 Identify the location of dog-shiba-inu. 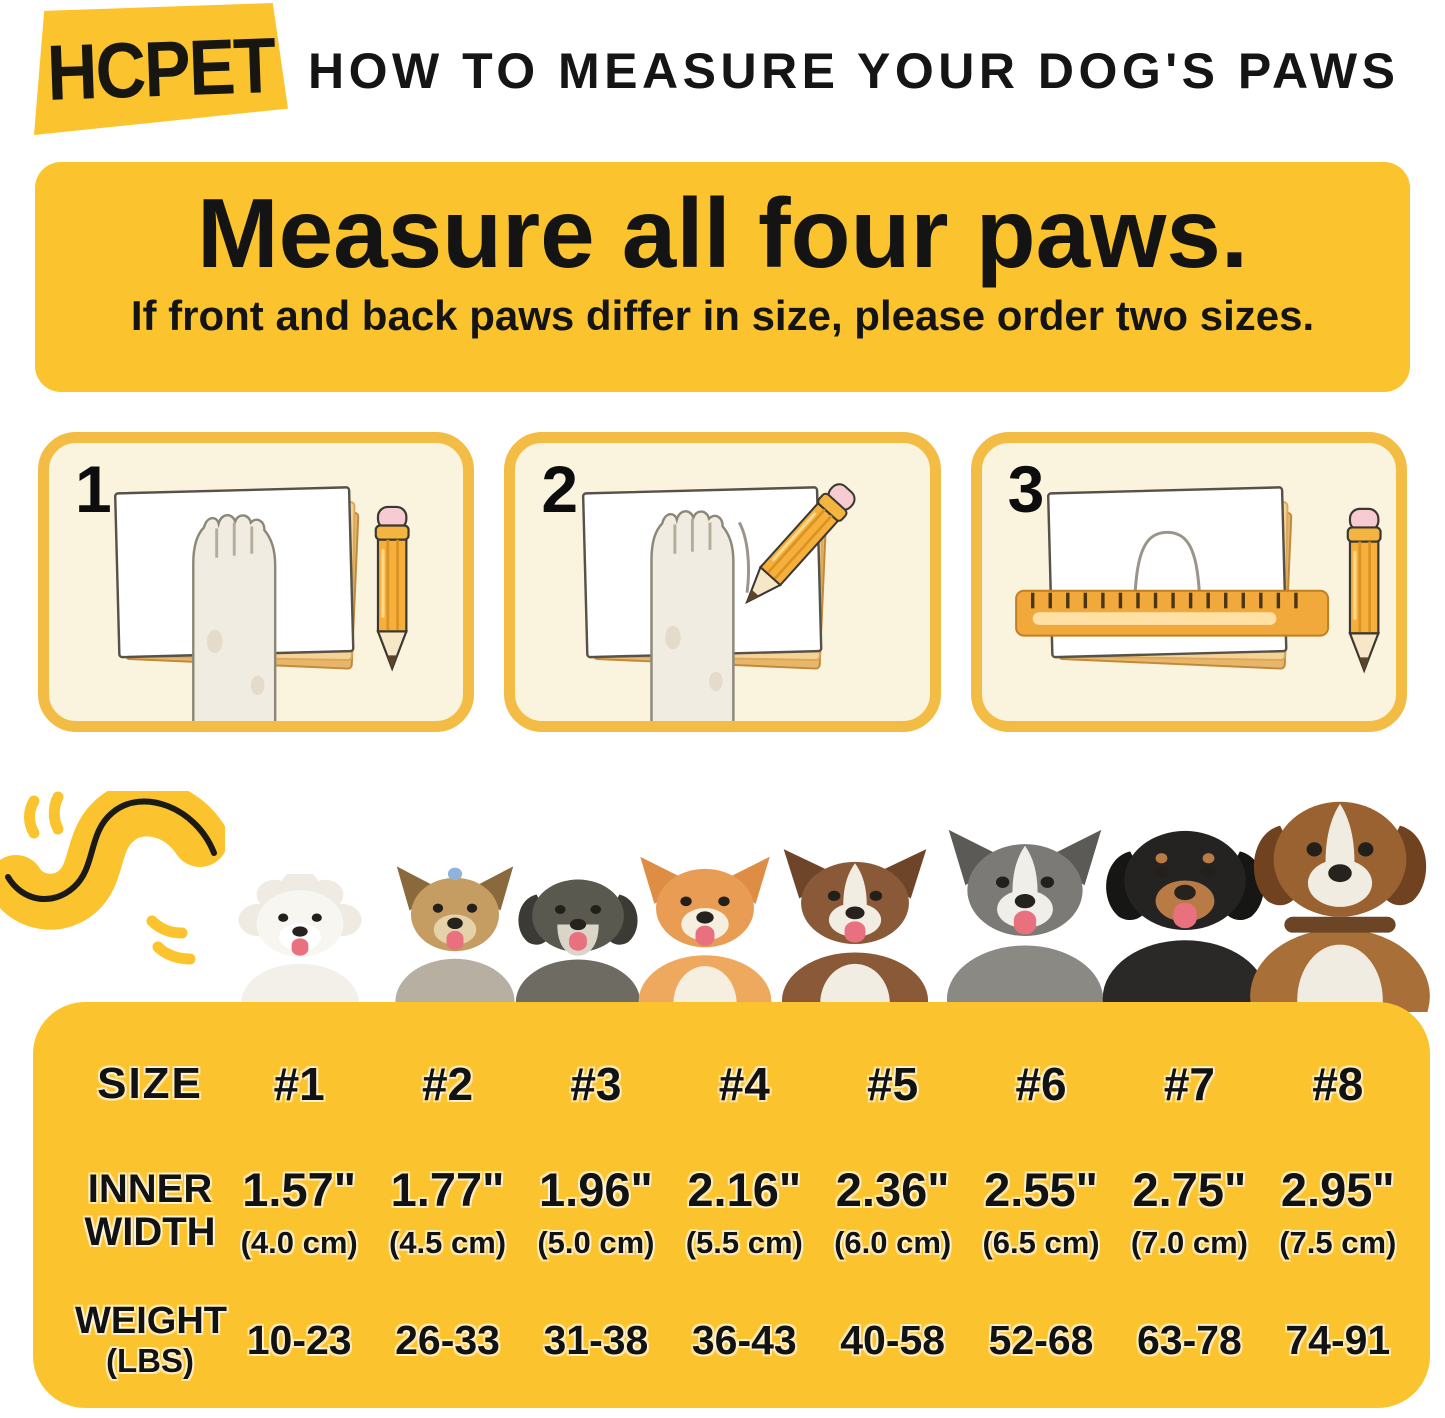
(705, 931).